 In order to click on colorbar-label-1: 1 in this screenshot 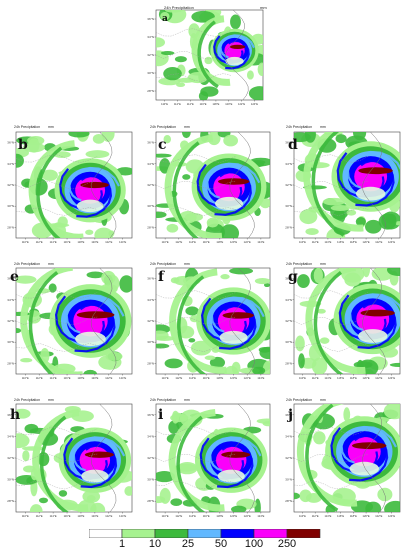, I will do `click(122, 544)`.